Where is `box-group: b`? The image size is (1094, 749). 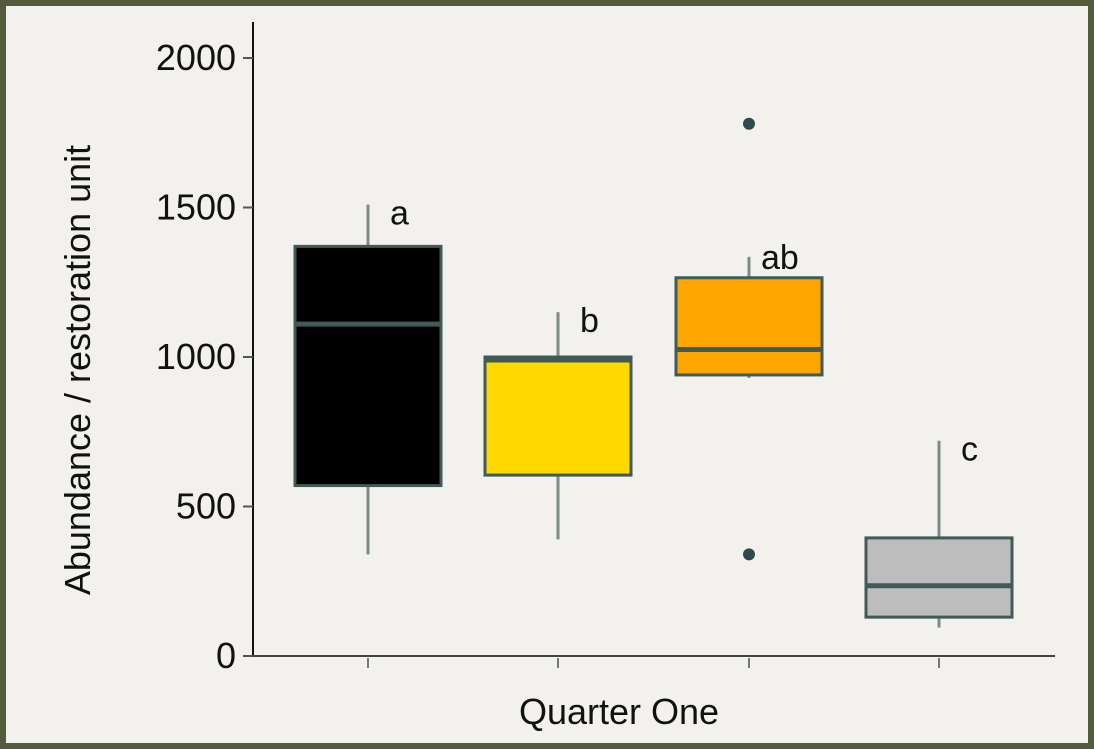
box-group: b is located at coordinates (558, 421).